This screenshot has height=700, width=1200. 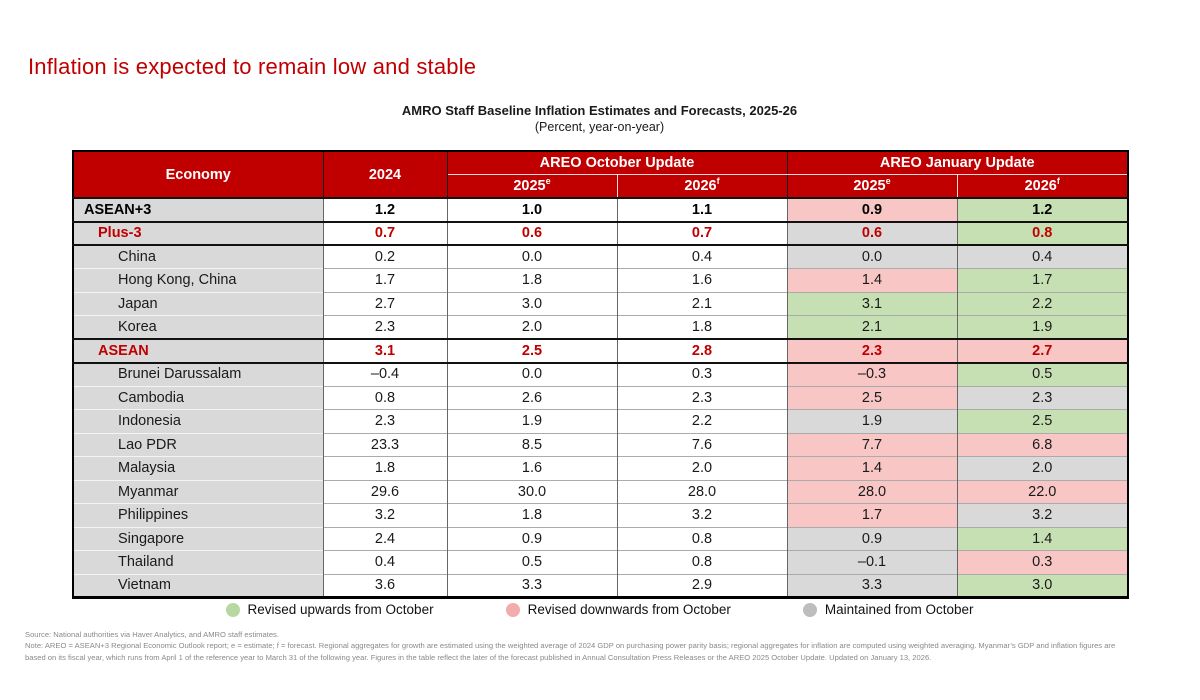 What do you see at coordinates (599, 127) in the screenshot?
I see `table-subtitle: (Percent, year-on-year)` at bounding box center [599, 127].